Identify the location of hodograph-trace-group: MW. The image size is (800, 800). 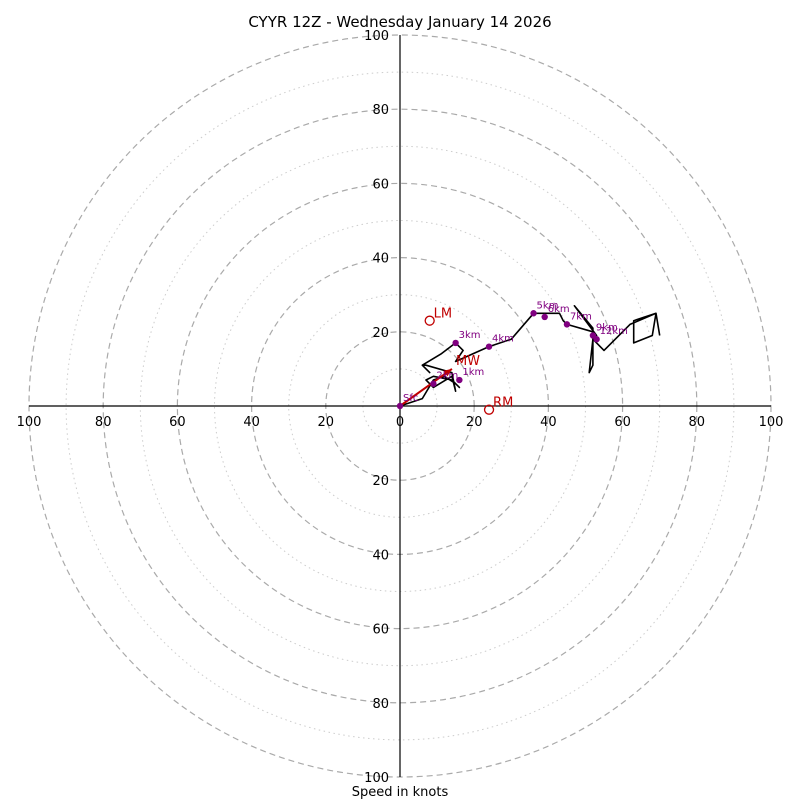
(530, 355).